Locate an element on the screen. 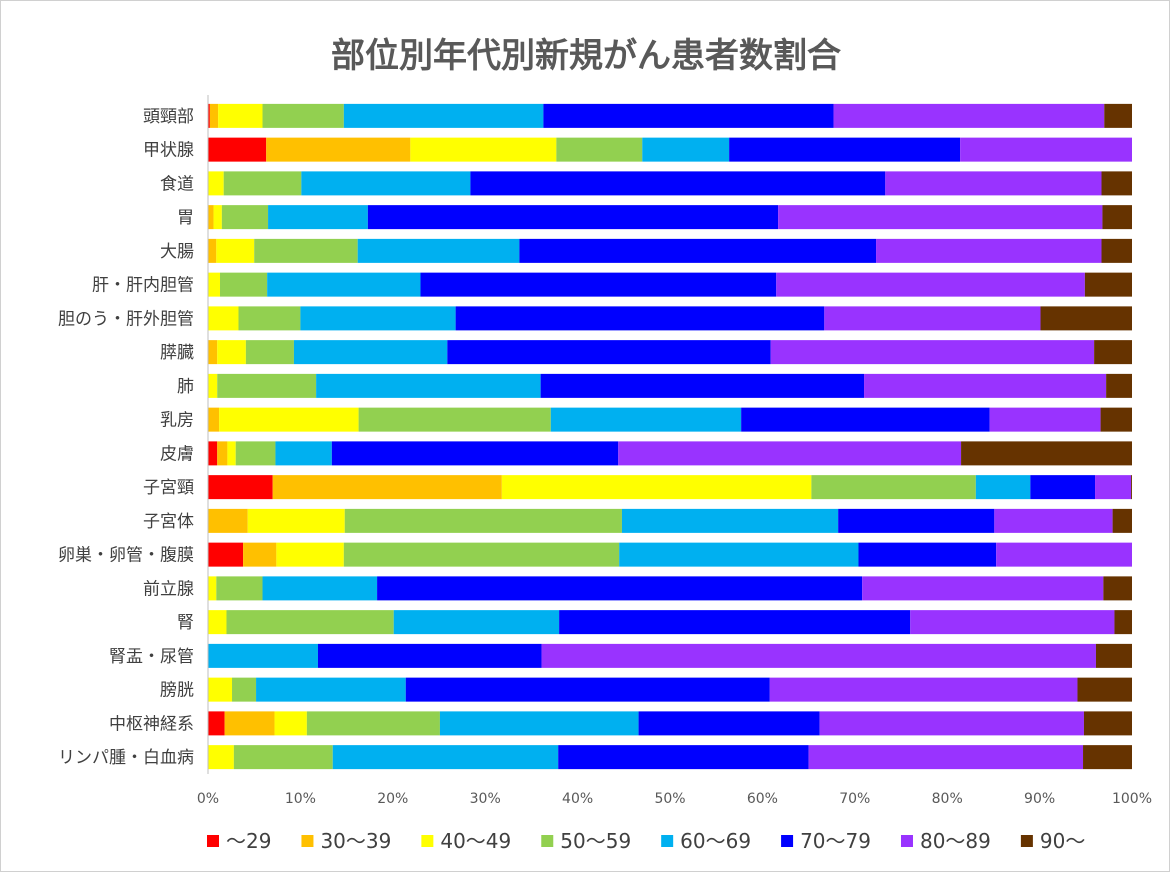  category-label: 皮膚 is located at coordinates (177, 454).